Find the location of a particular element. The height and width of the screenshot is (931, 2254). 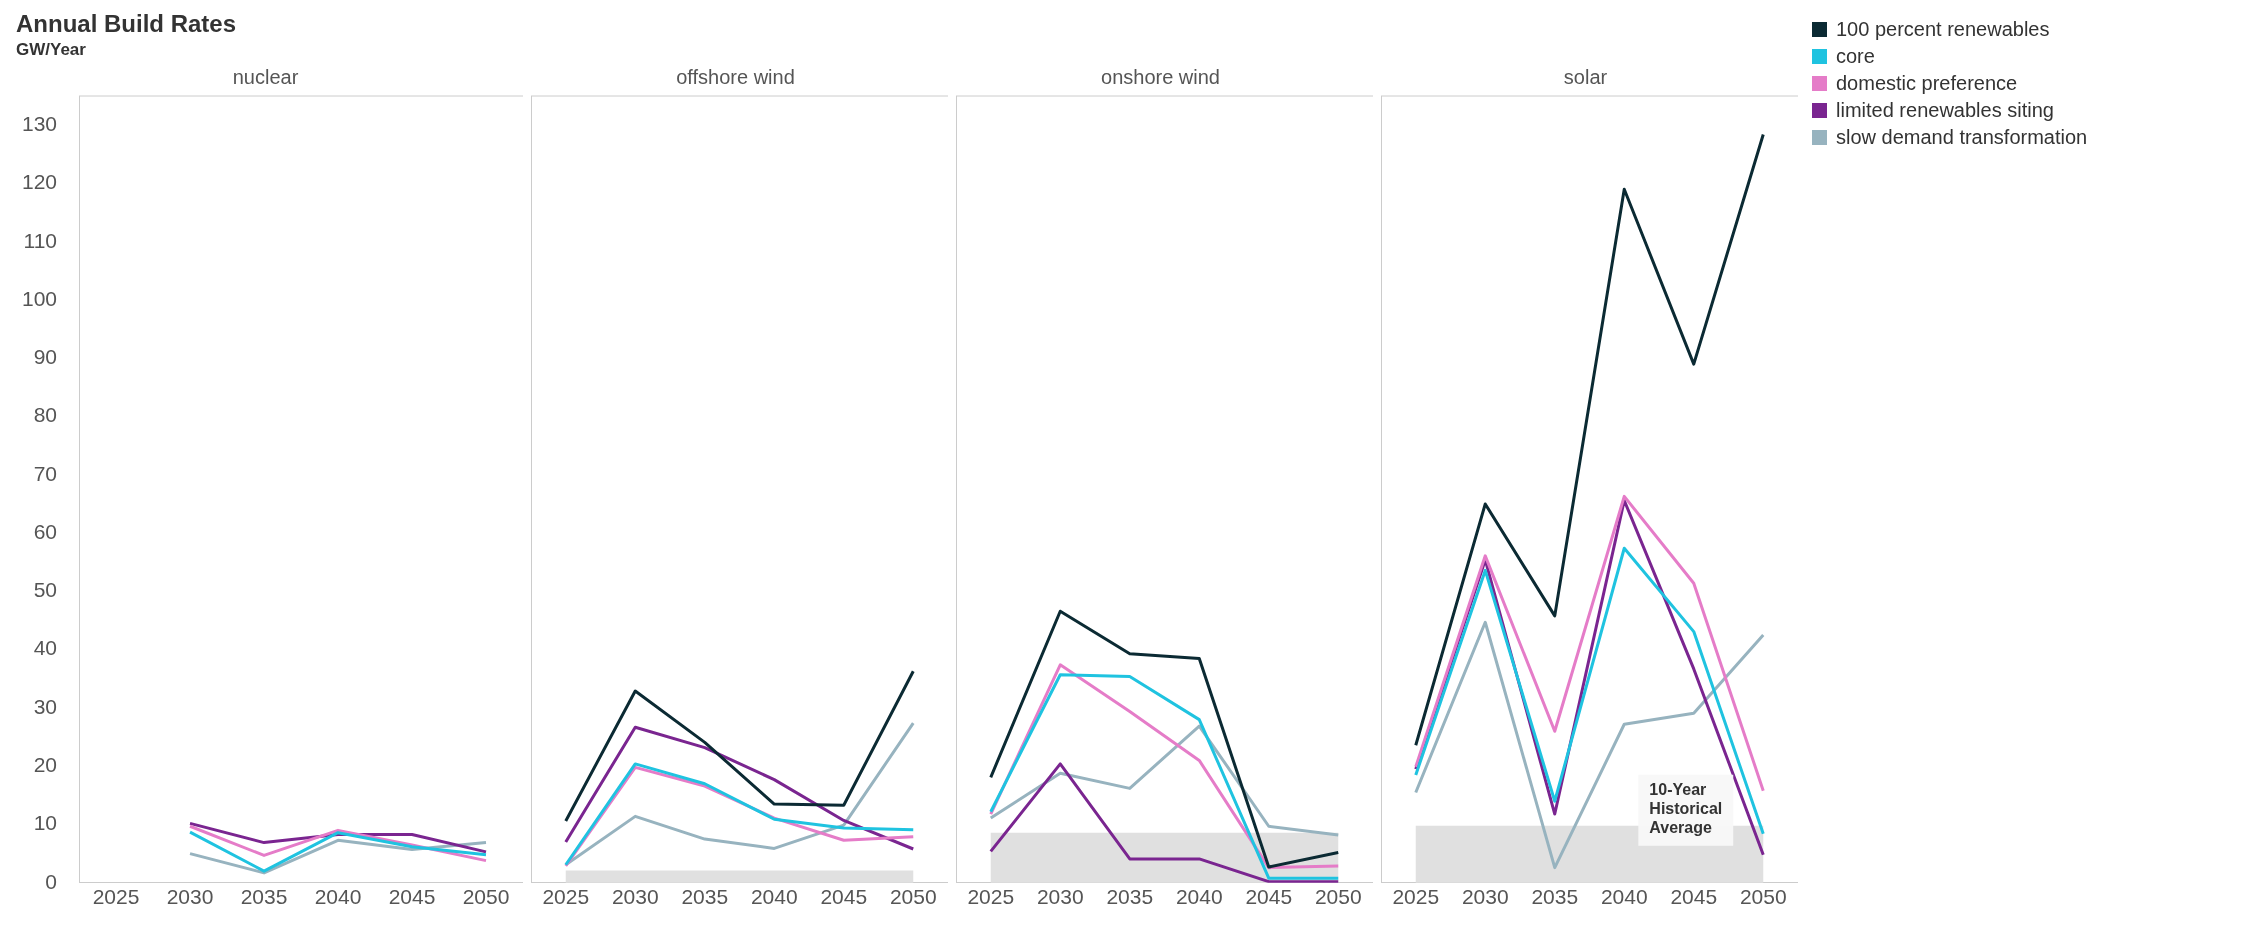

y-tick-label: 130 is located at coordinates (39, 123).